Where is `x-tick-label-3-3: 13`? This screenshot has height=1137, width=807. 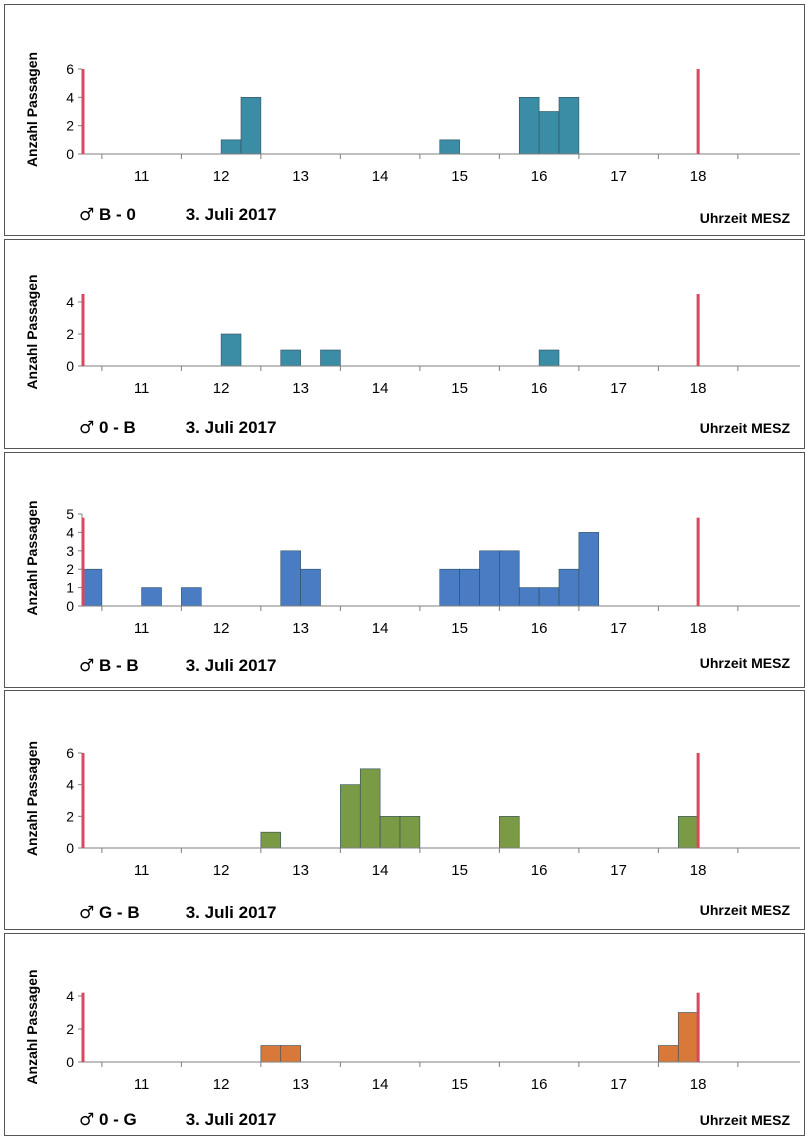 x-tick-label-3-3: 13 is located at coordinates (300, 628).